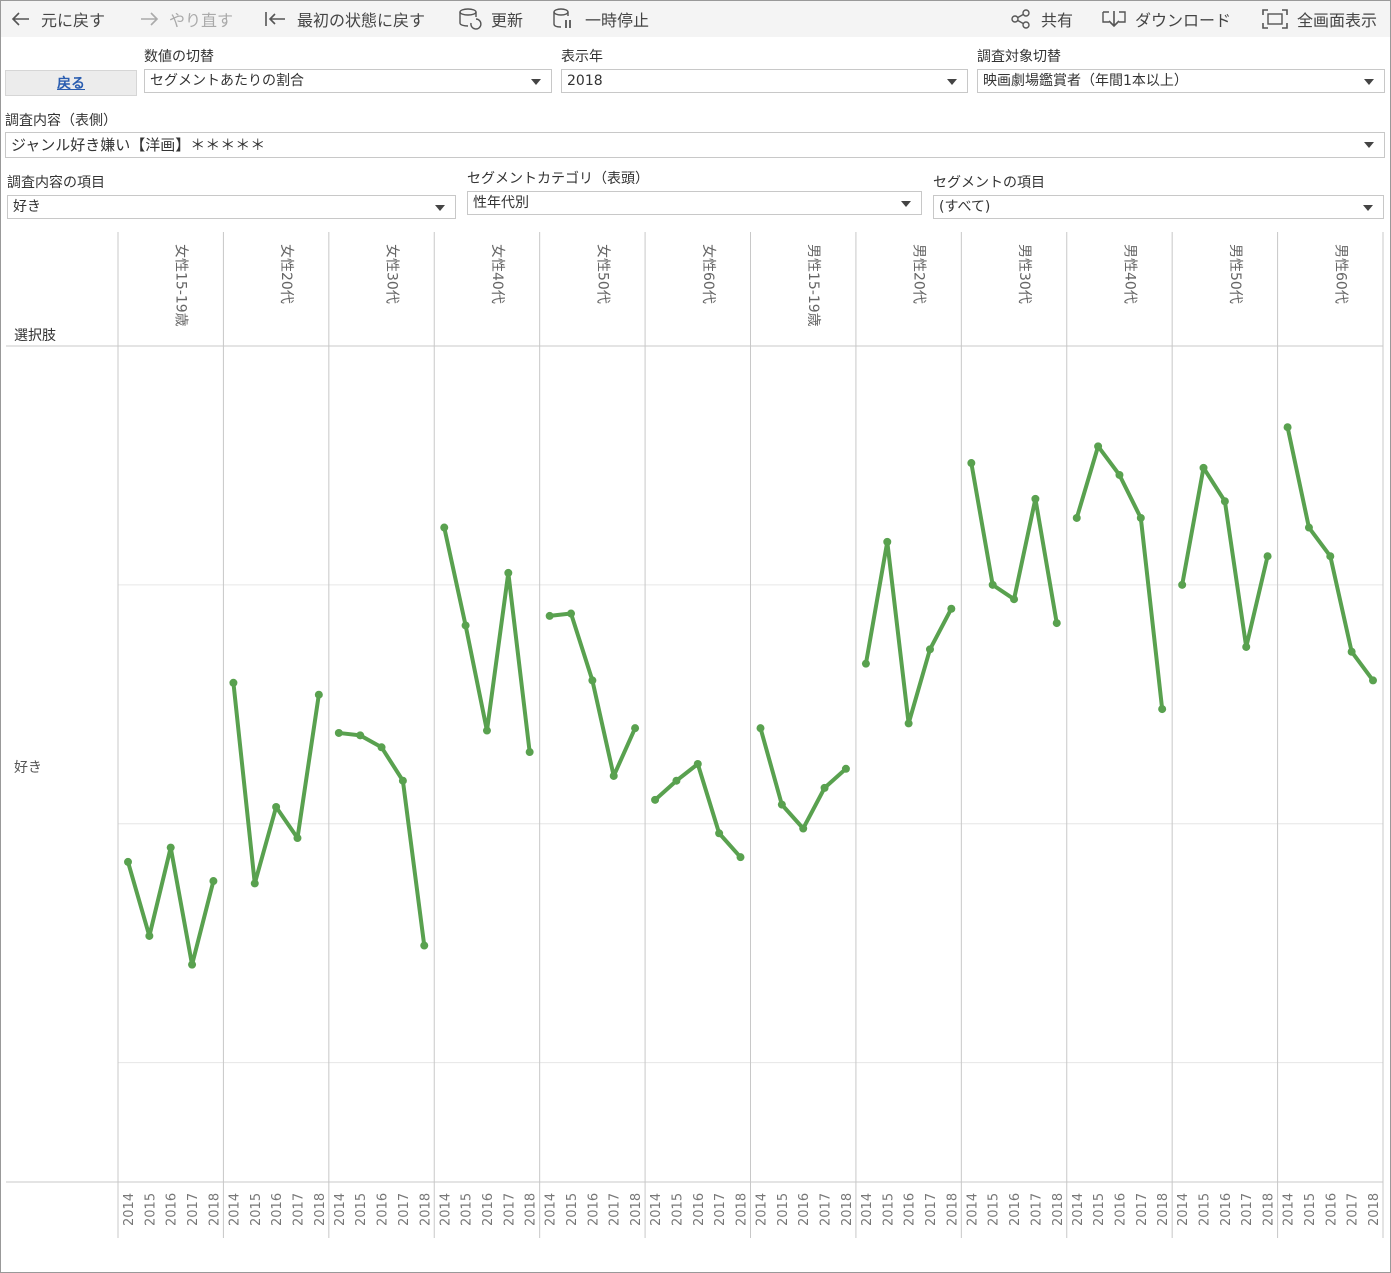 The width and height of the screenshot is (1391, 1273). I want to click on redo-button: やり直す, so click(185, 19).